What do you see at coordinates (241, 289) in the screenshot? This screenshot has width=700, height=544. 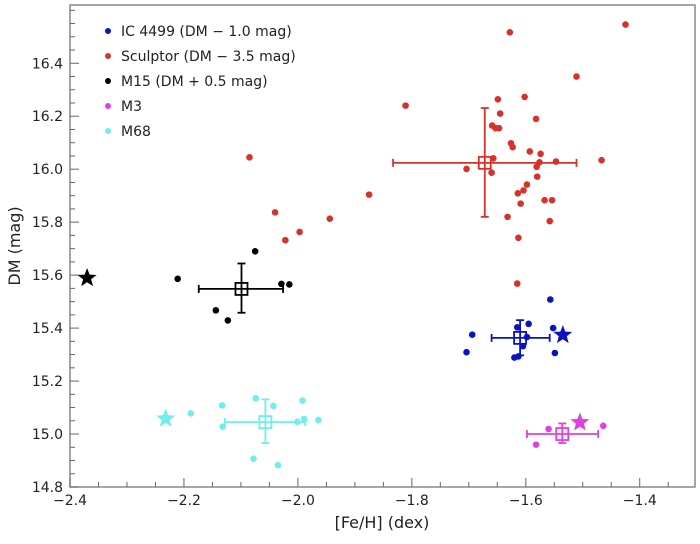 I see `mean-marker-m15` at bounding box center [241, 289].